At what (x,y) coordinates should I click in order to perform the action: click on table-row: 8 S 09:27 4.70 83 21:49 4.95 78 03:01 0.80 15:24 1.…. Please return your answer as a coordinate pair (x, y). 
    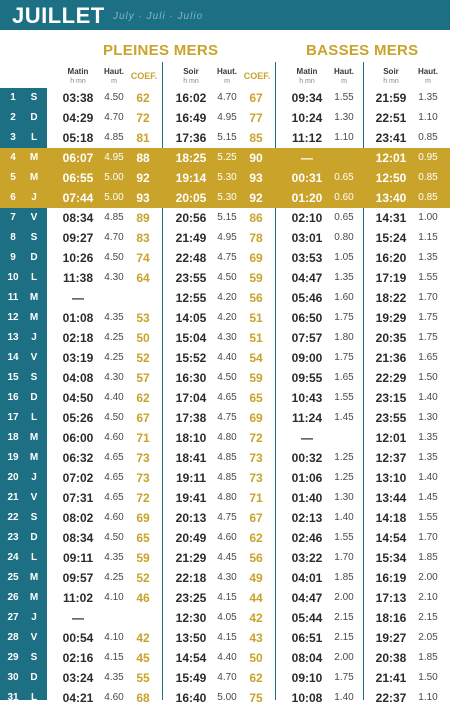
    Looking at the image, I should click on (225, 238).